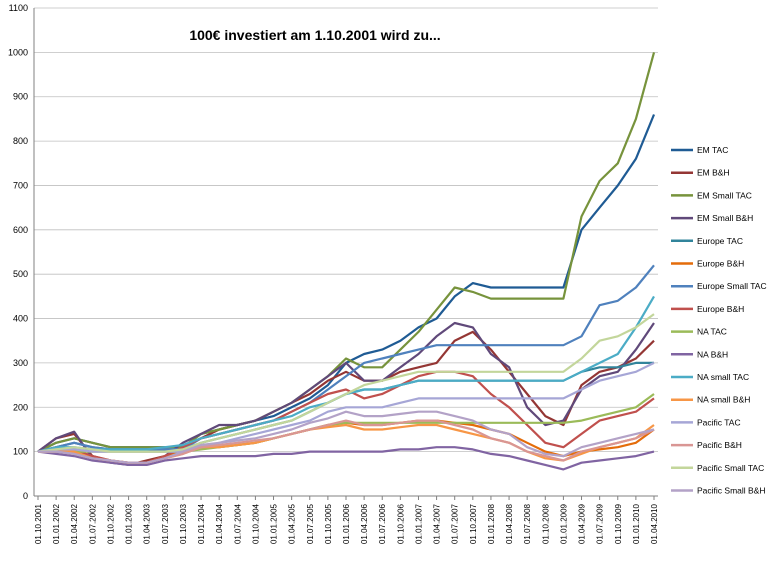  What do you see at coordinates (20, 274) in the screenshot?
I see `y-tick-label: 500` at bounding box center [20, 274].